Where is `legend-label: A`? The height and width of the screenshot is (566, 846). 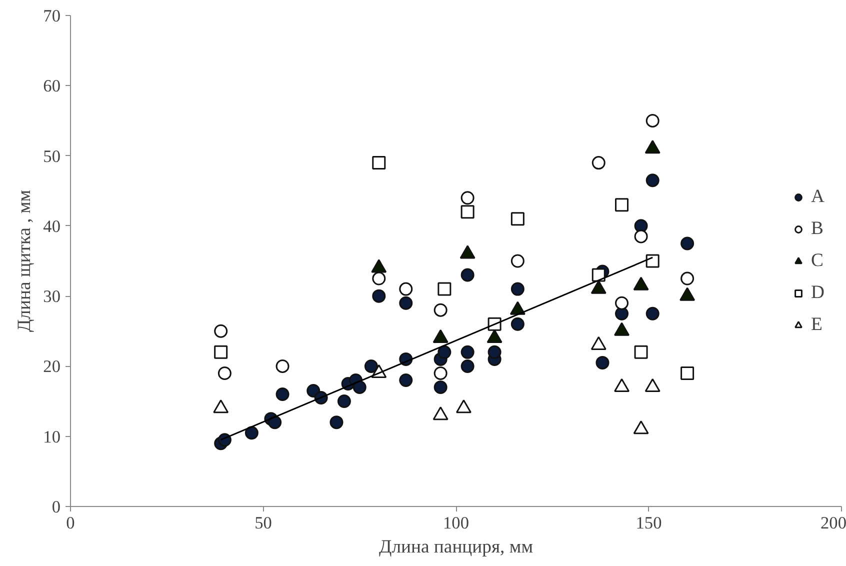 legend-label: A is located at coordinates (818, 197).